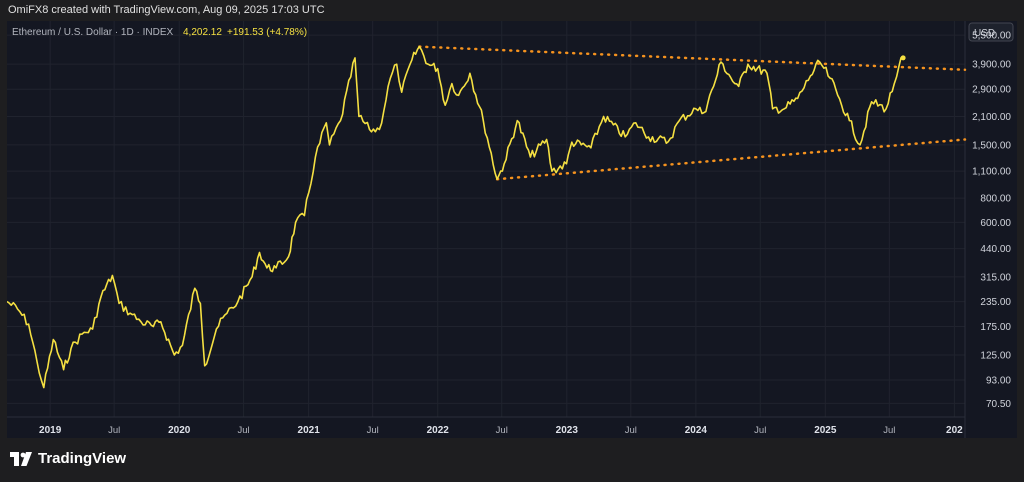 The height and width of the screenshot is (482, 1024). I want to click on x-tick-label: 202, so click(954, 430).